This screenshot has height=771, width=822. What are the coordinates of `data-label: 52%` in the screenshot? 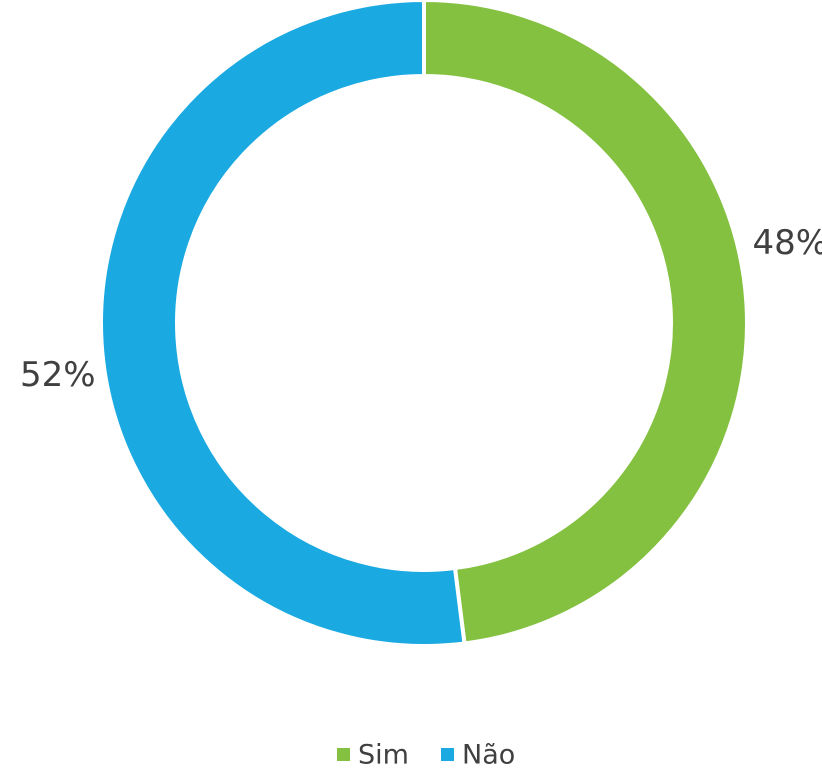 It's located at (58, 375).